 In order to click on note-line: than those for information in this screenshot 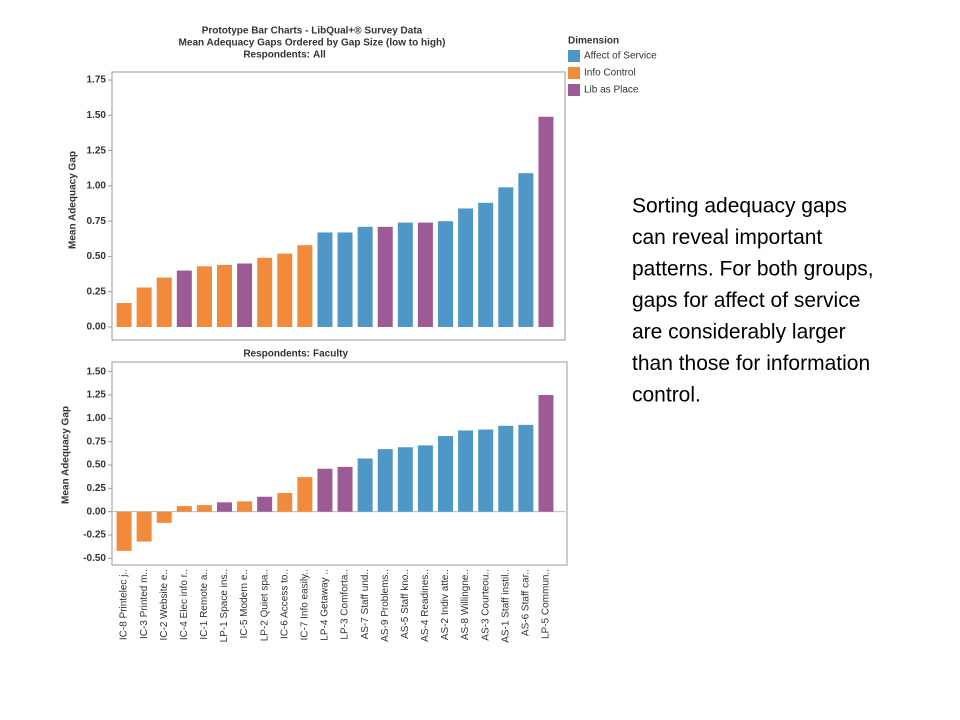, I will do `click(751, 363)`.